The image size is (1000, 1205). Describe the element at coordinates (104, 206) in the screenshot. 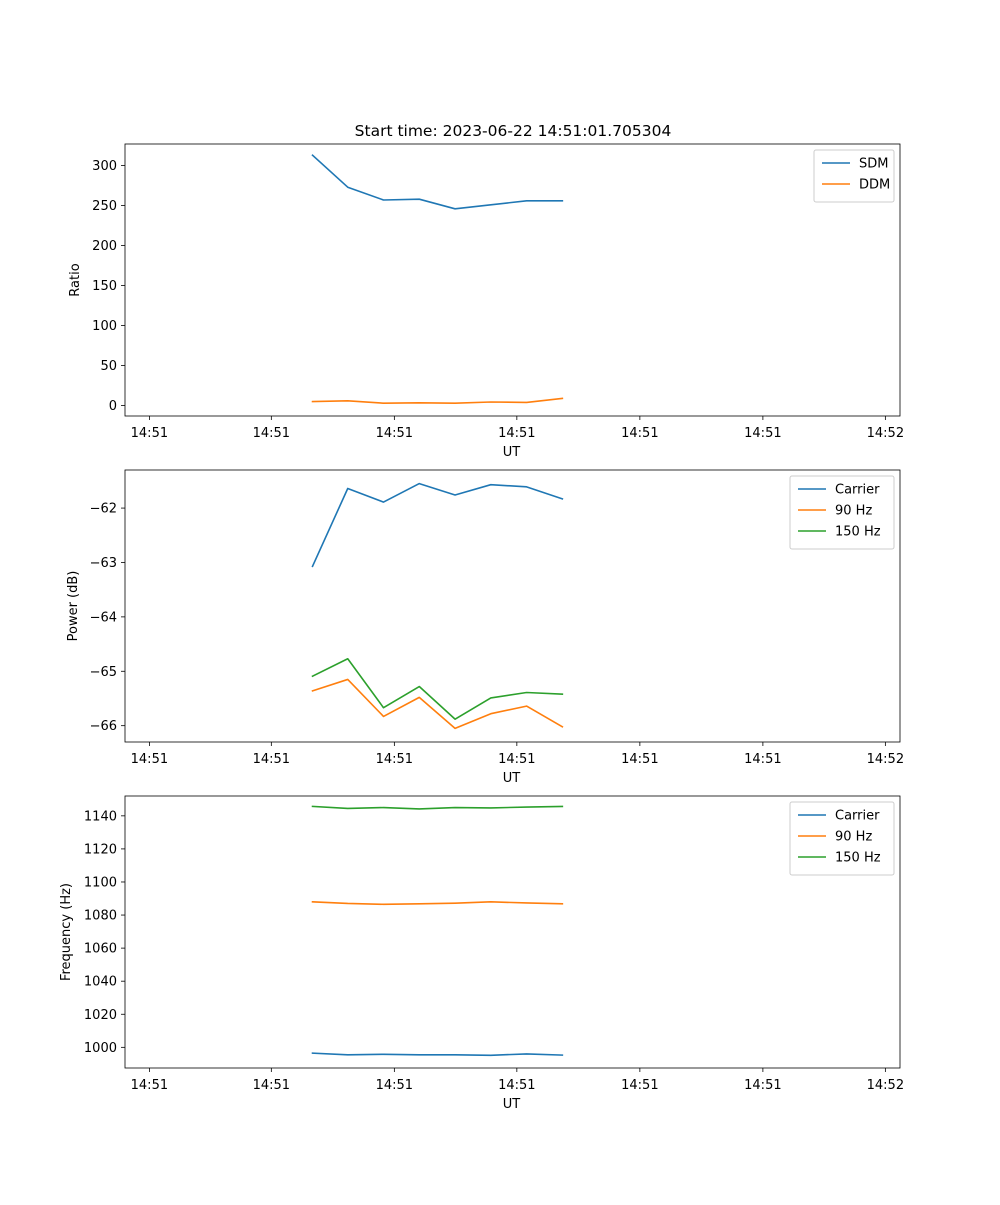

I see `y-tick-label: 250` at that location.